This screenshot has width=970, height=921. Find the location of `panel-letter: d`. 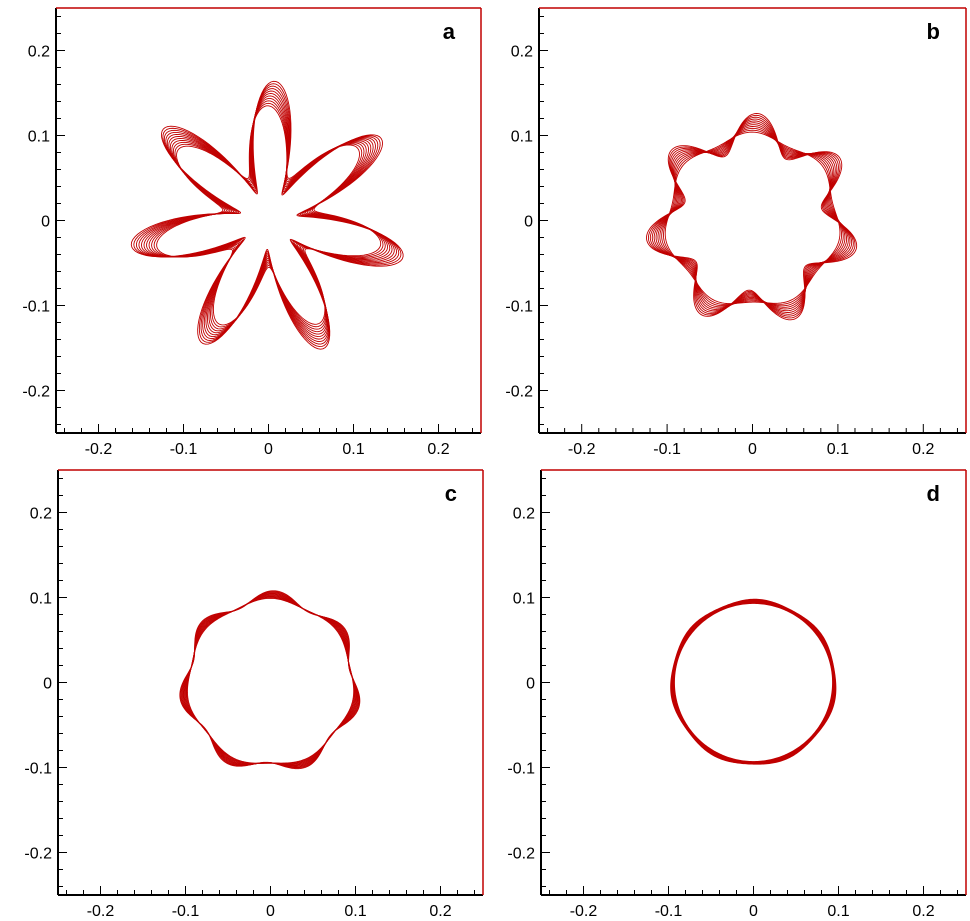

panel-letter: d is located at coordinates (933, 493).